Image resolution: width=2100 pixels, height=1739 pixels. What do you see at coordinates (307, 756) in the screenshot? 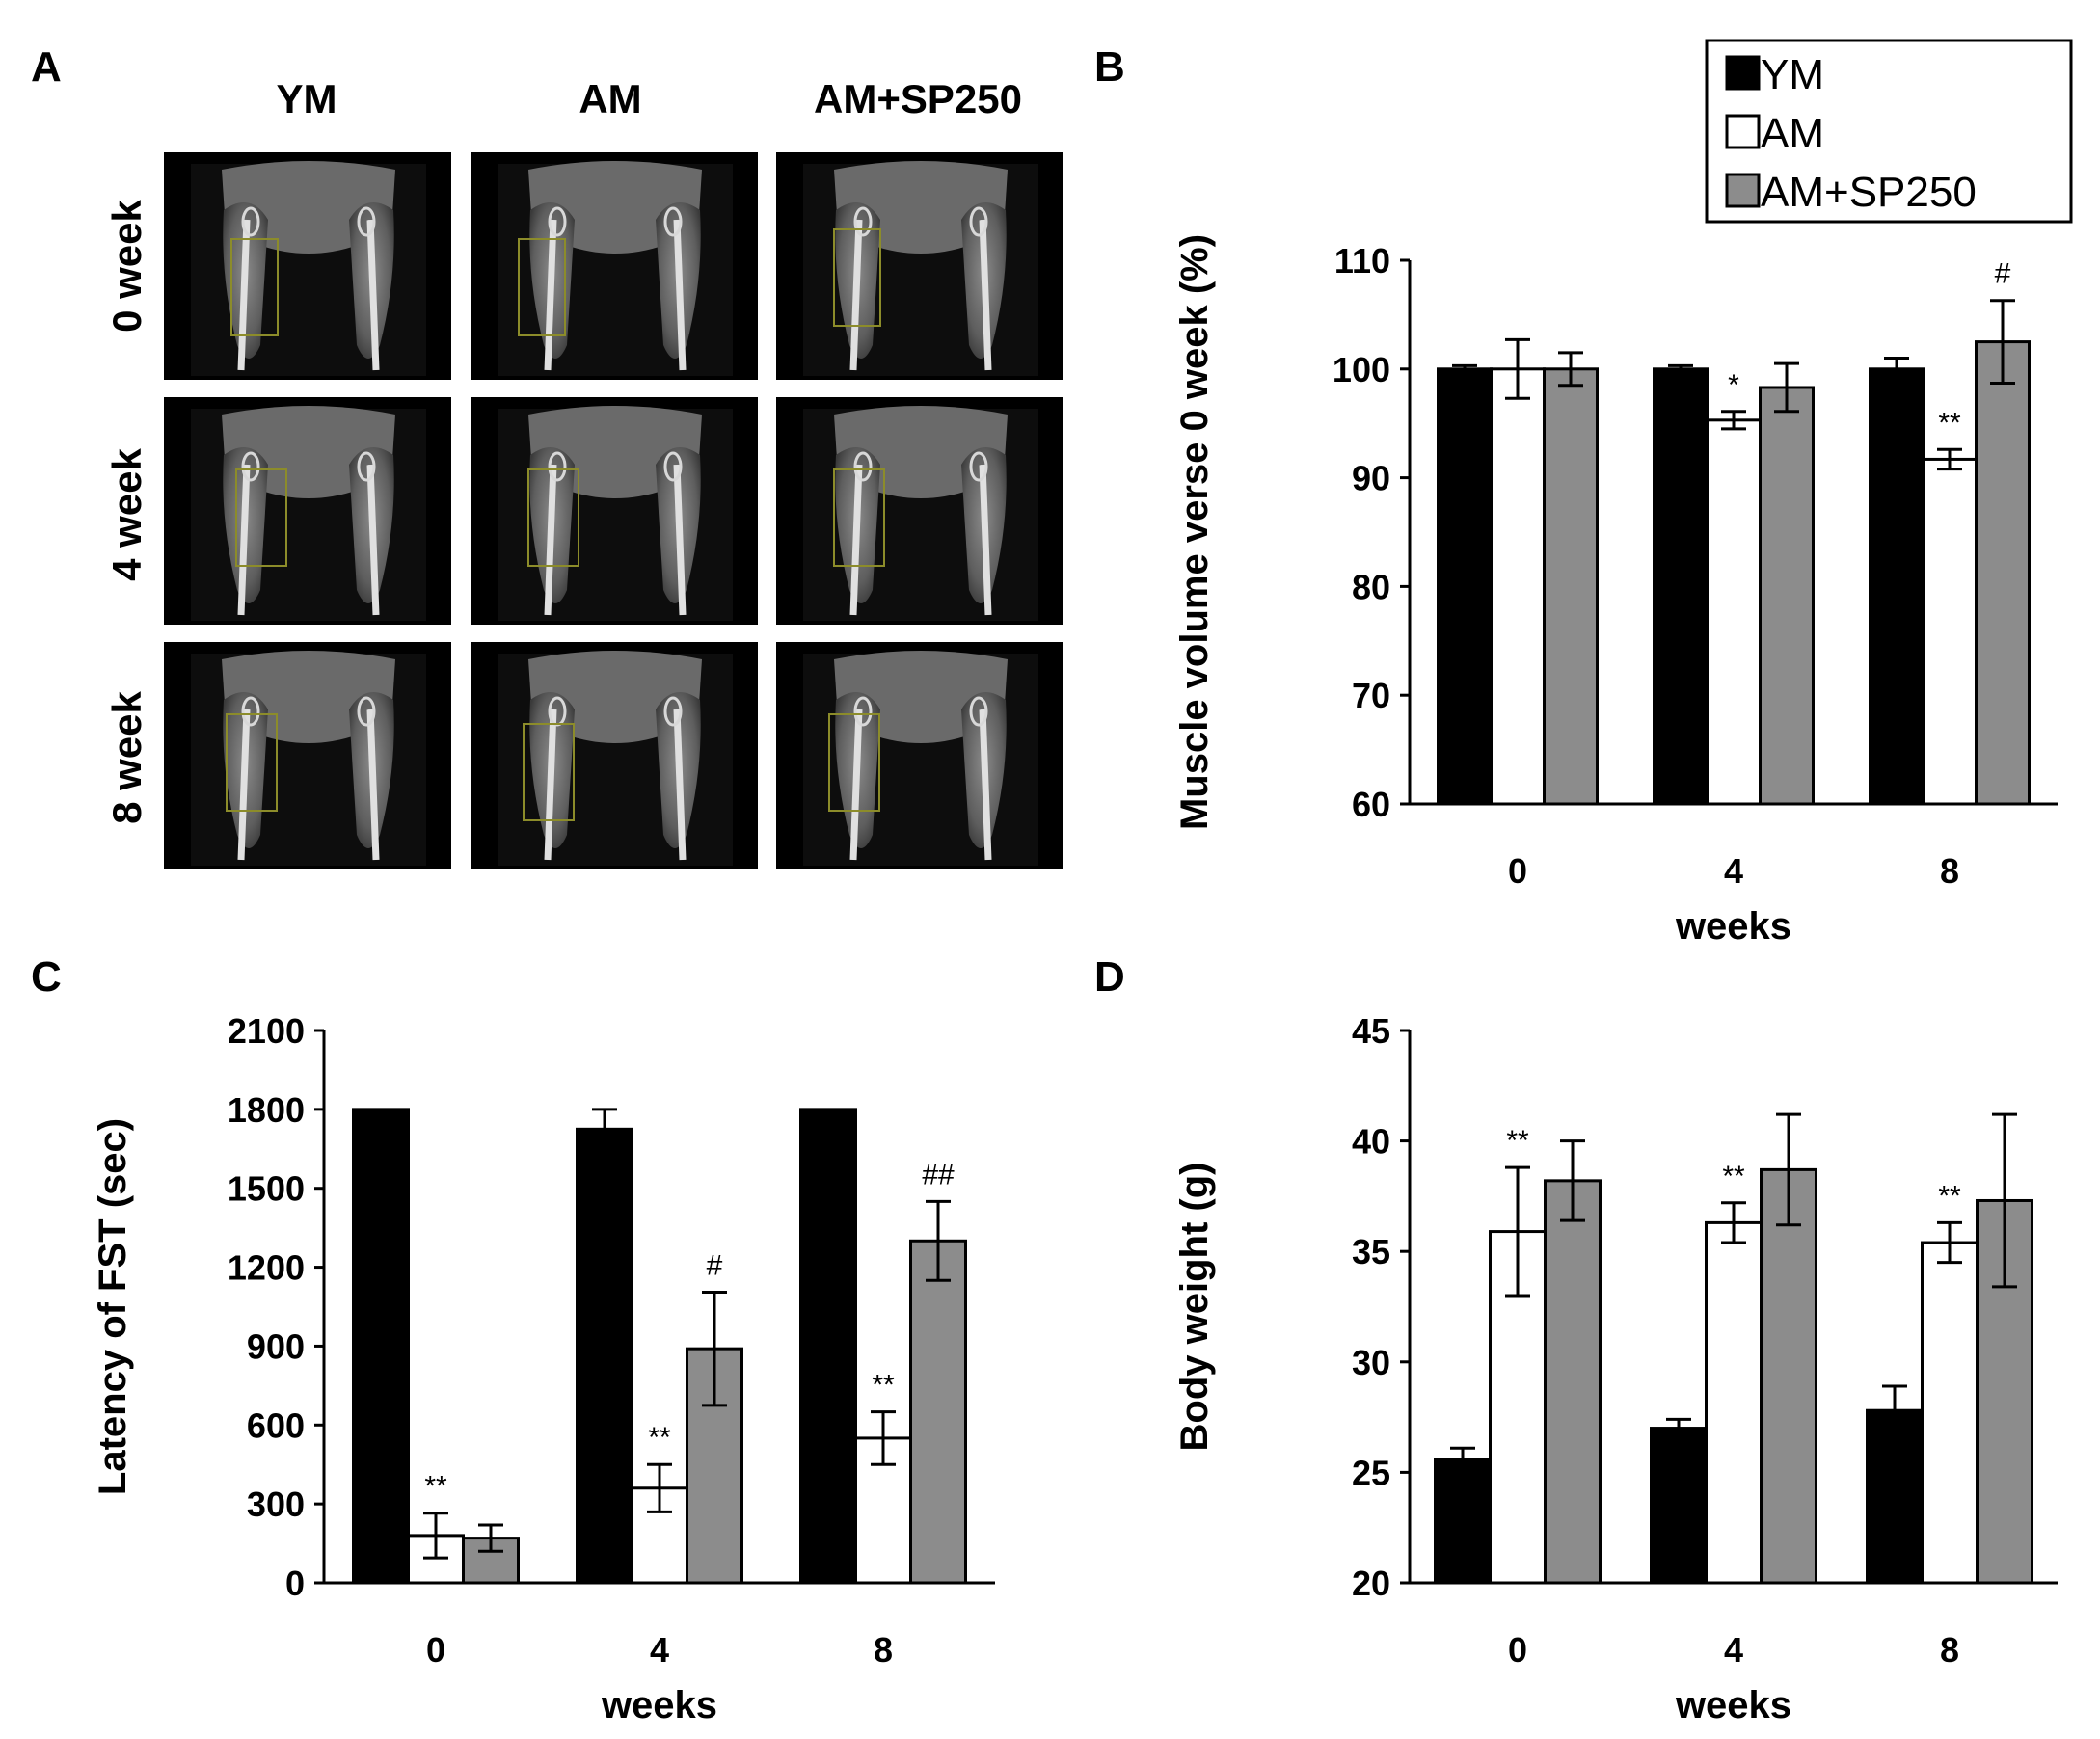
I see `ct-image-row2-col0` at bounding box center [307, 756].